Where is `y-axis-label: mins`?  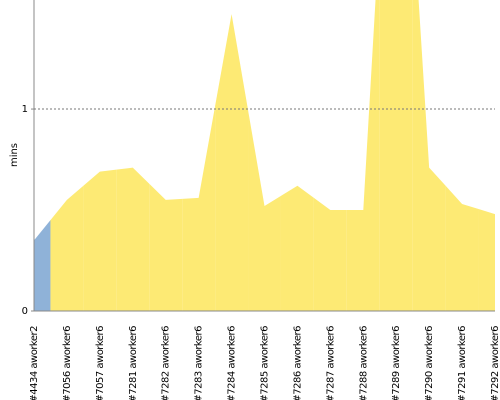 y-axis-label: mins is located at coordinates (14, 155).